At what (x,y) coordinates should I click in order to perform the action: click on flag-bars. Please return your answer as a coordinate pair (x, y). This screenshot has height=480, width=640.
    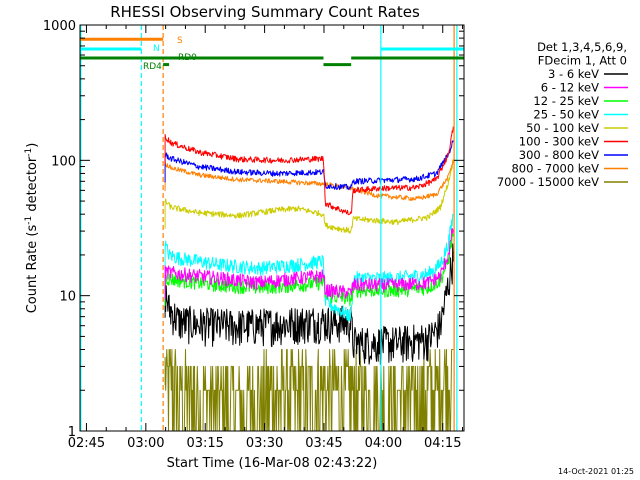
    Looking at the image, I should click on (272, 52).